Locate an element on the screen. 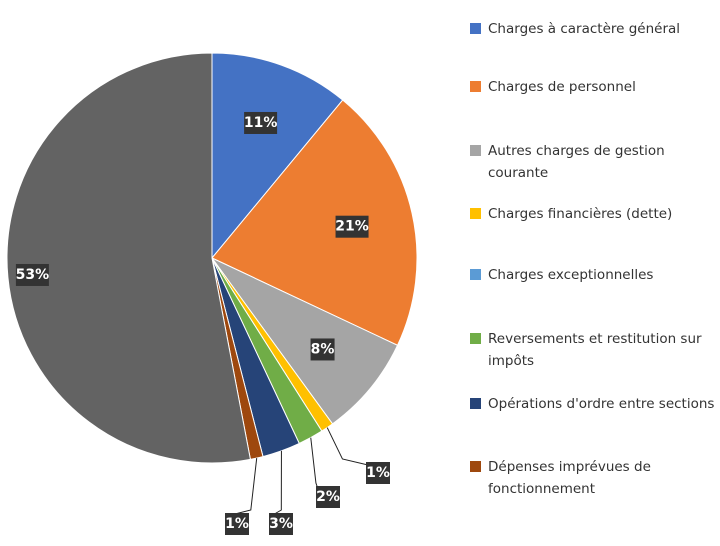 Image resolution: width=720 pixels, height=546 pixels. legend-entry: Reversements et restitution sur impôts is located at coordinates (595, 350).